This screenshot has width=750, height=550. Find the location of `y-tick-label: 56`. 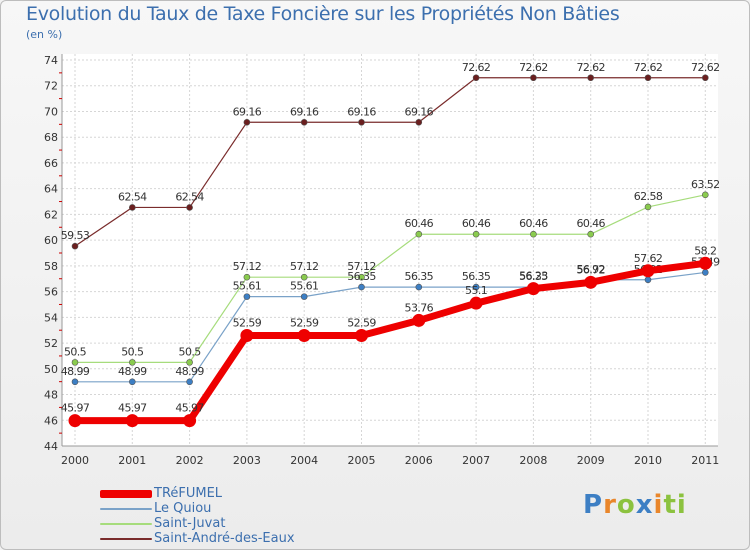

y-tick-label: 56 is located at coordinates (51, 292).